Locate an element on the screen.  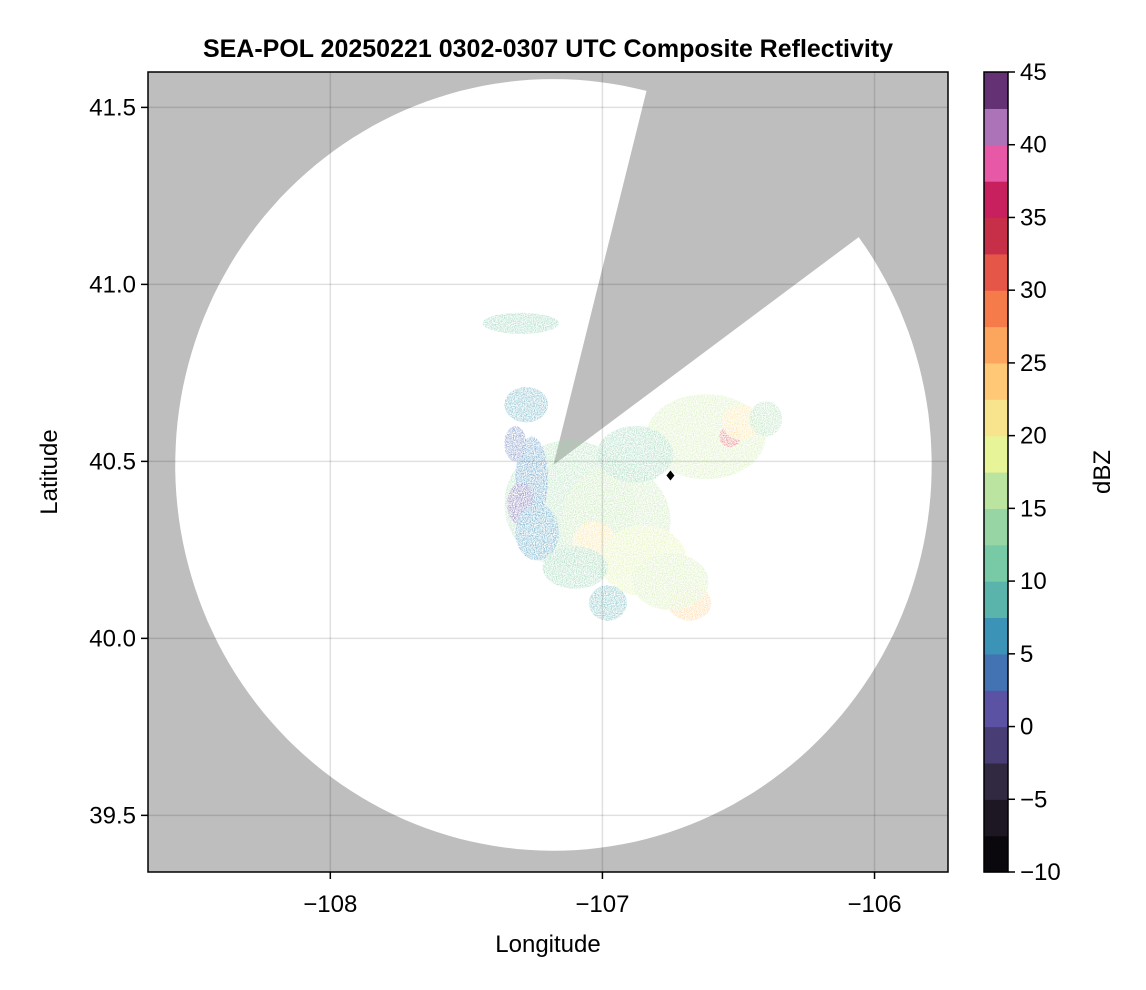
reflectivity-echoes is located at coordinates (632, 466).